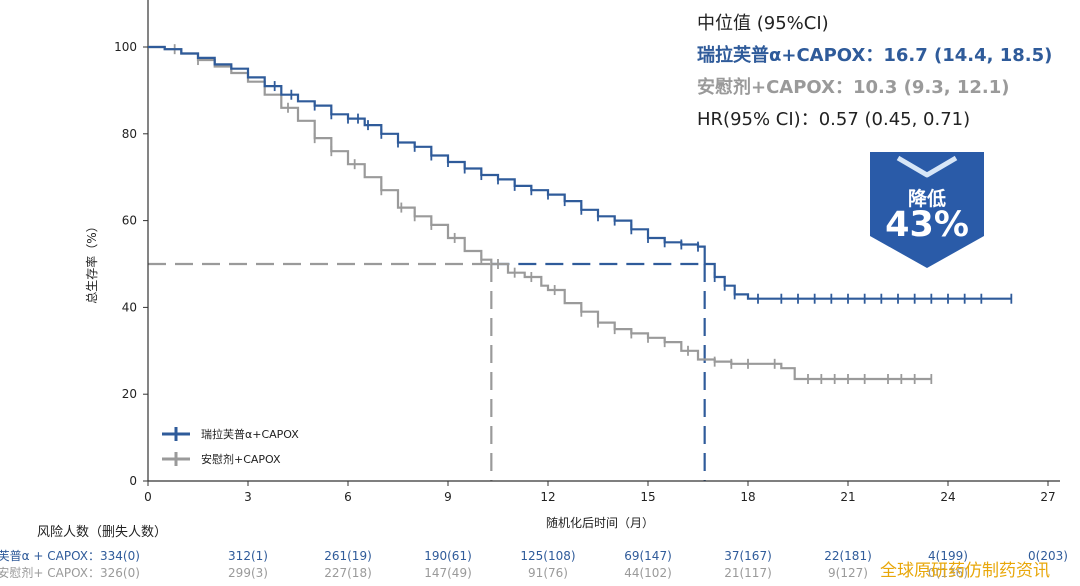 This screenshot has height=586, width=1080. What do you see at coordinates (248, 573) in the screenshot?
I see `risk-cell: 299(3)` at bounding box center [248, 573].